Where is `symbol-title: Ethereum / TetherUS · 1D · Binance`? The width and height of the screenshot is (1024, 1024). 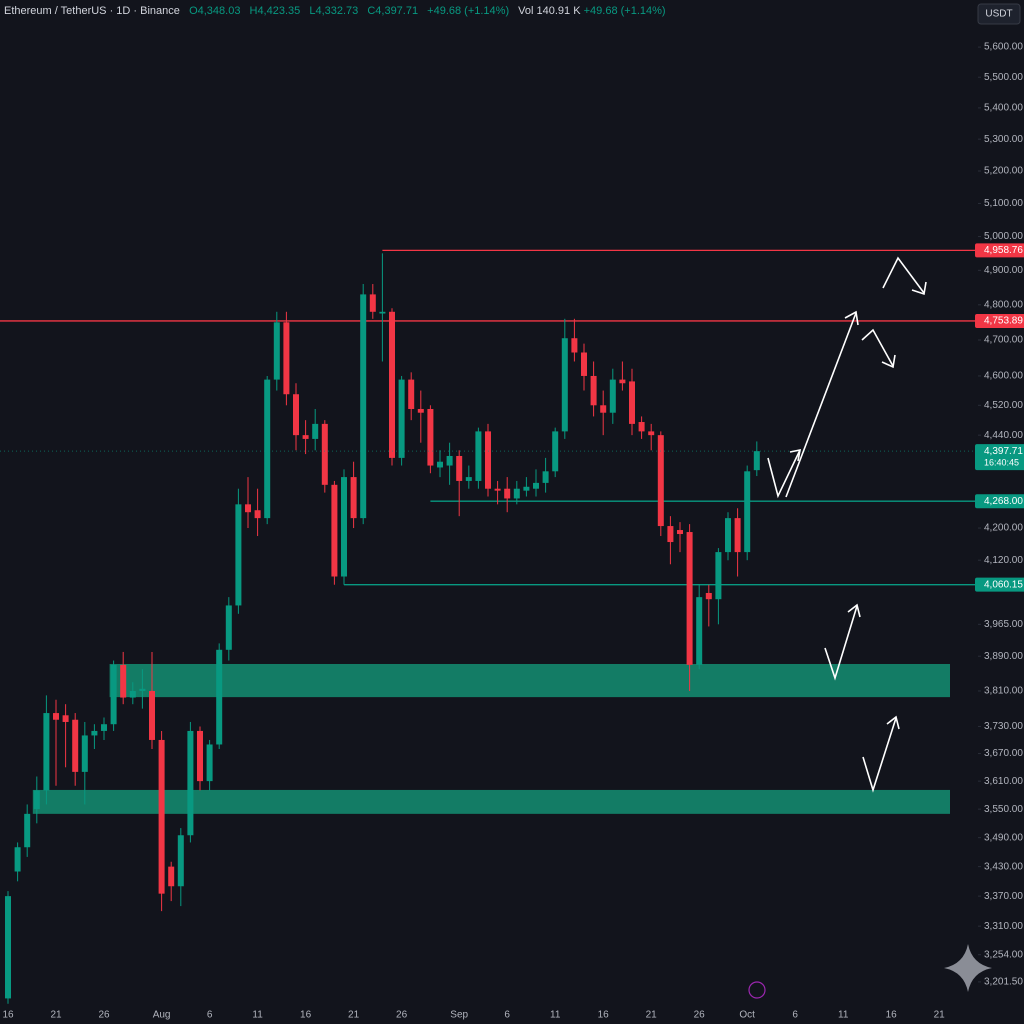 symbol-title: Ethereum / TetherUS · 1D · Binance is located at coordinates (92, 11).